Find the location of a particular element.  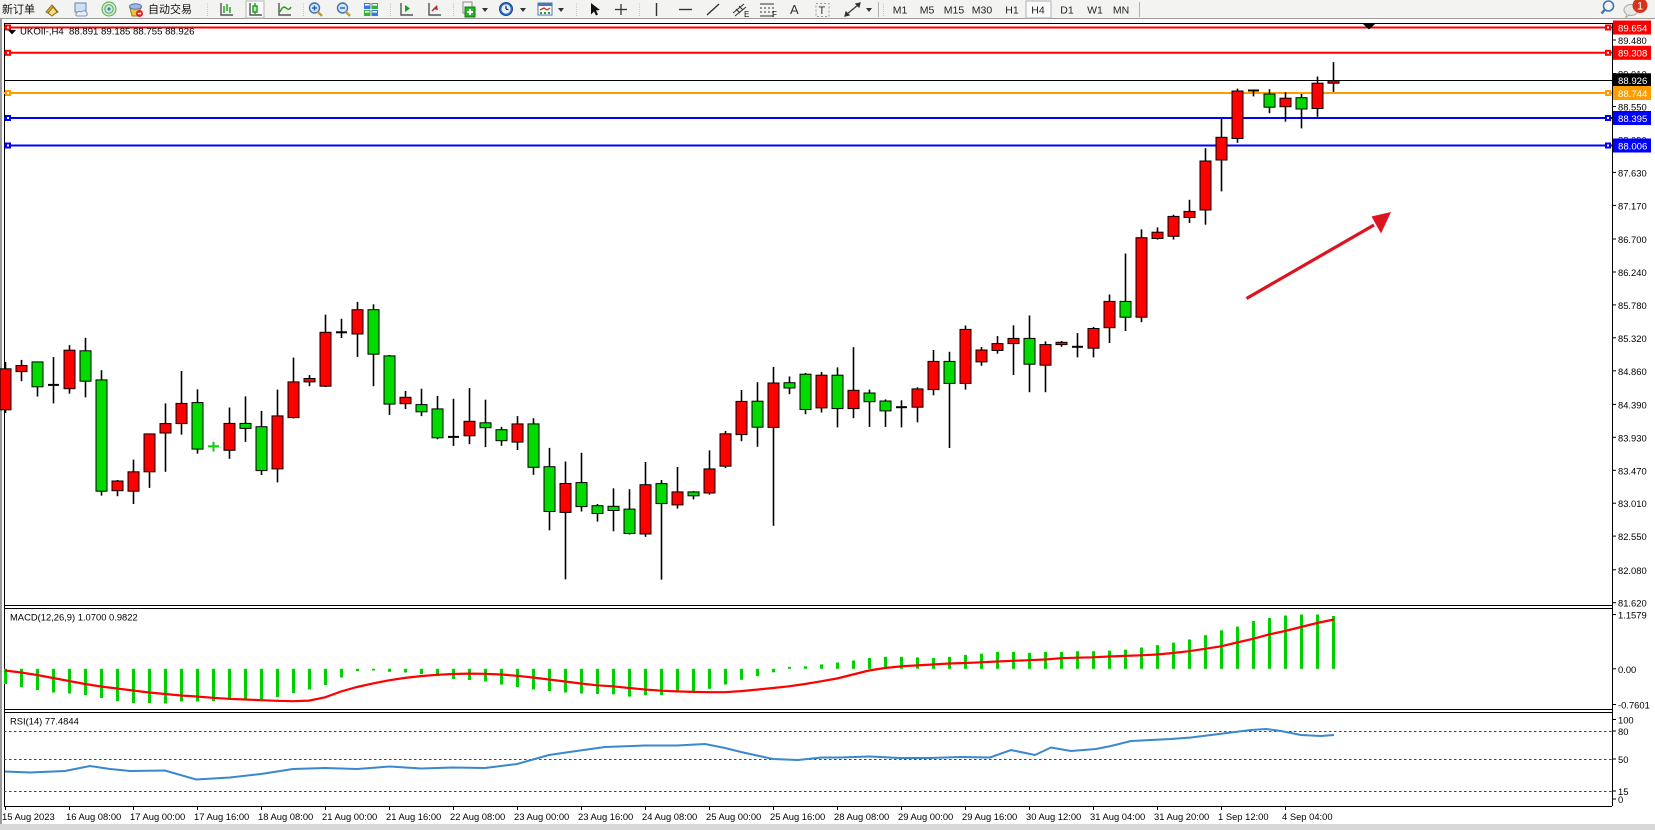

svg-text: 83.930 is located at coordinates (1632, 437).